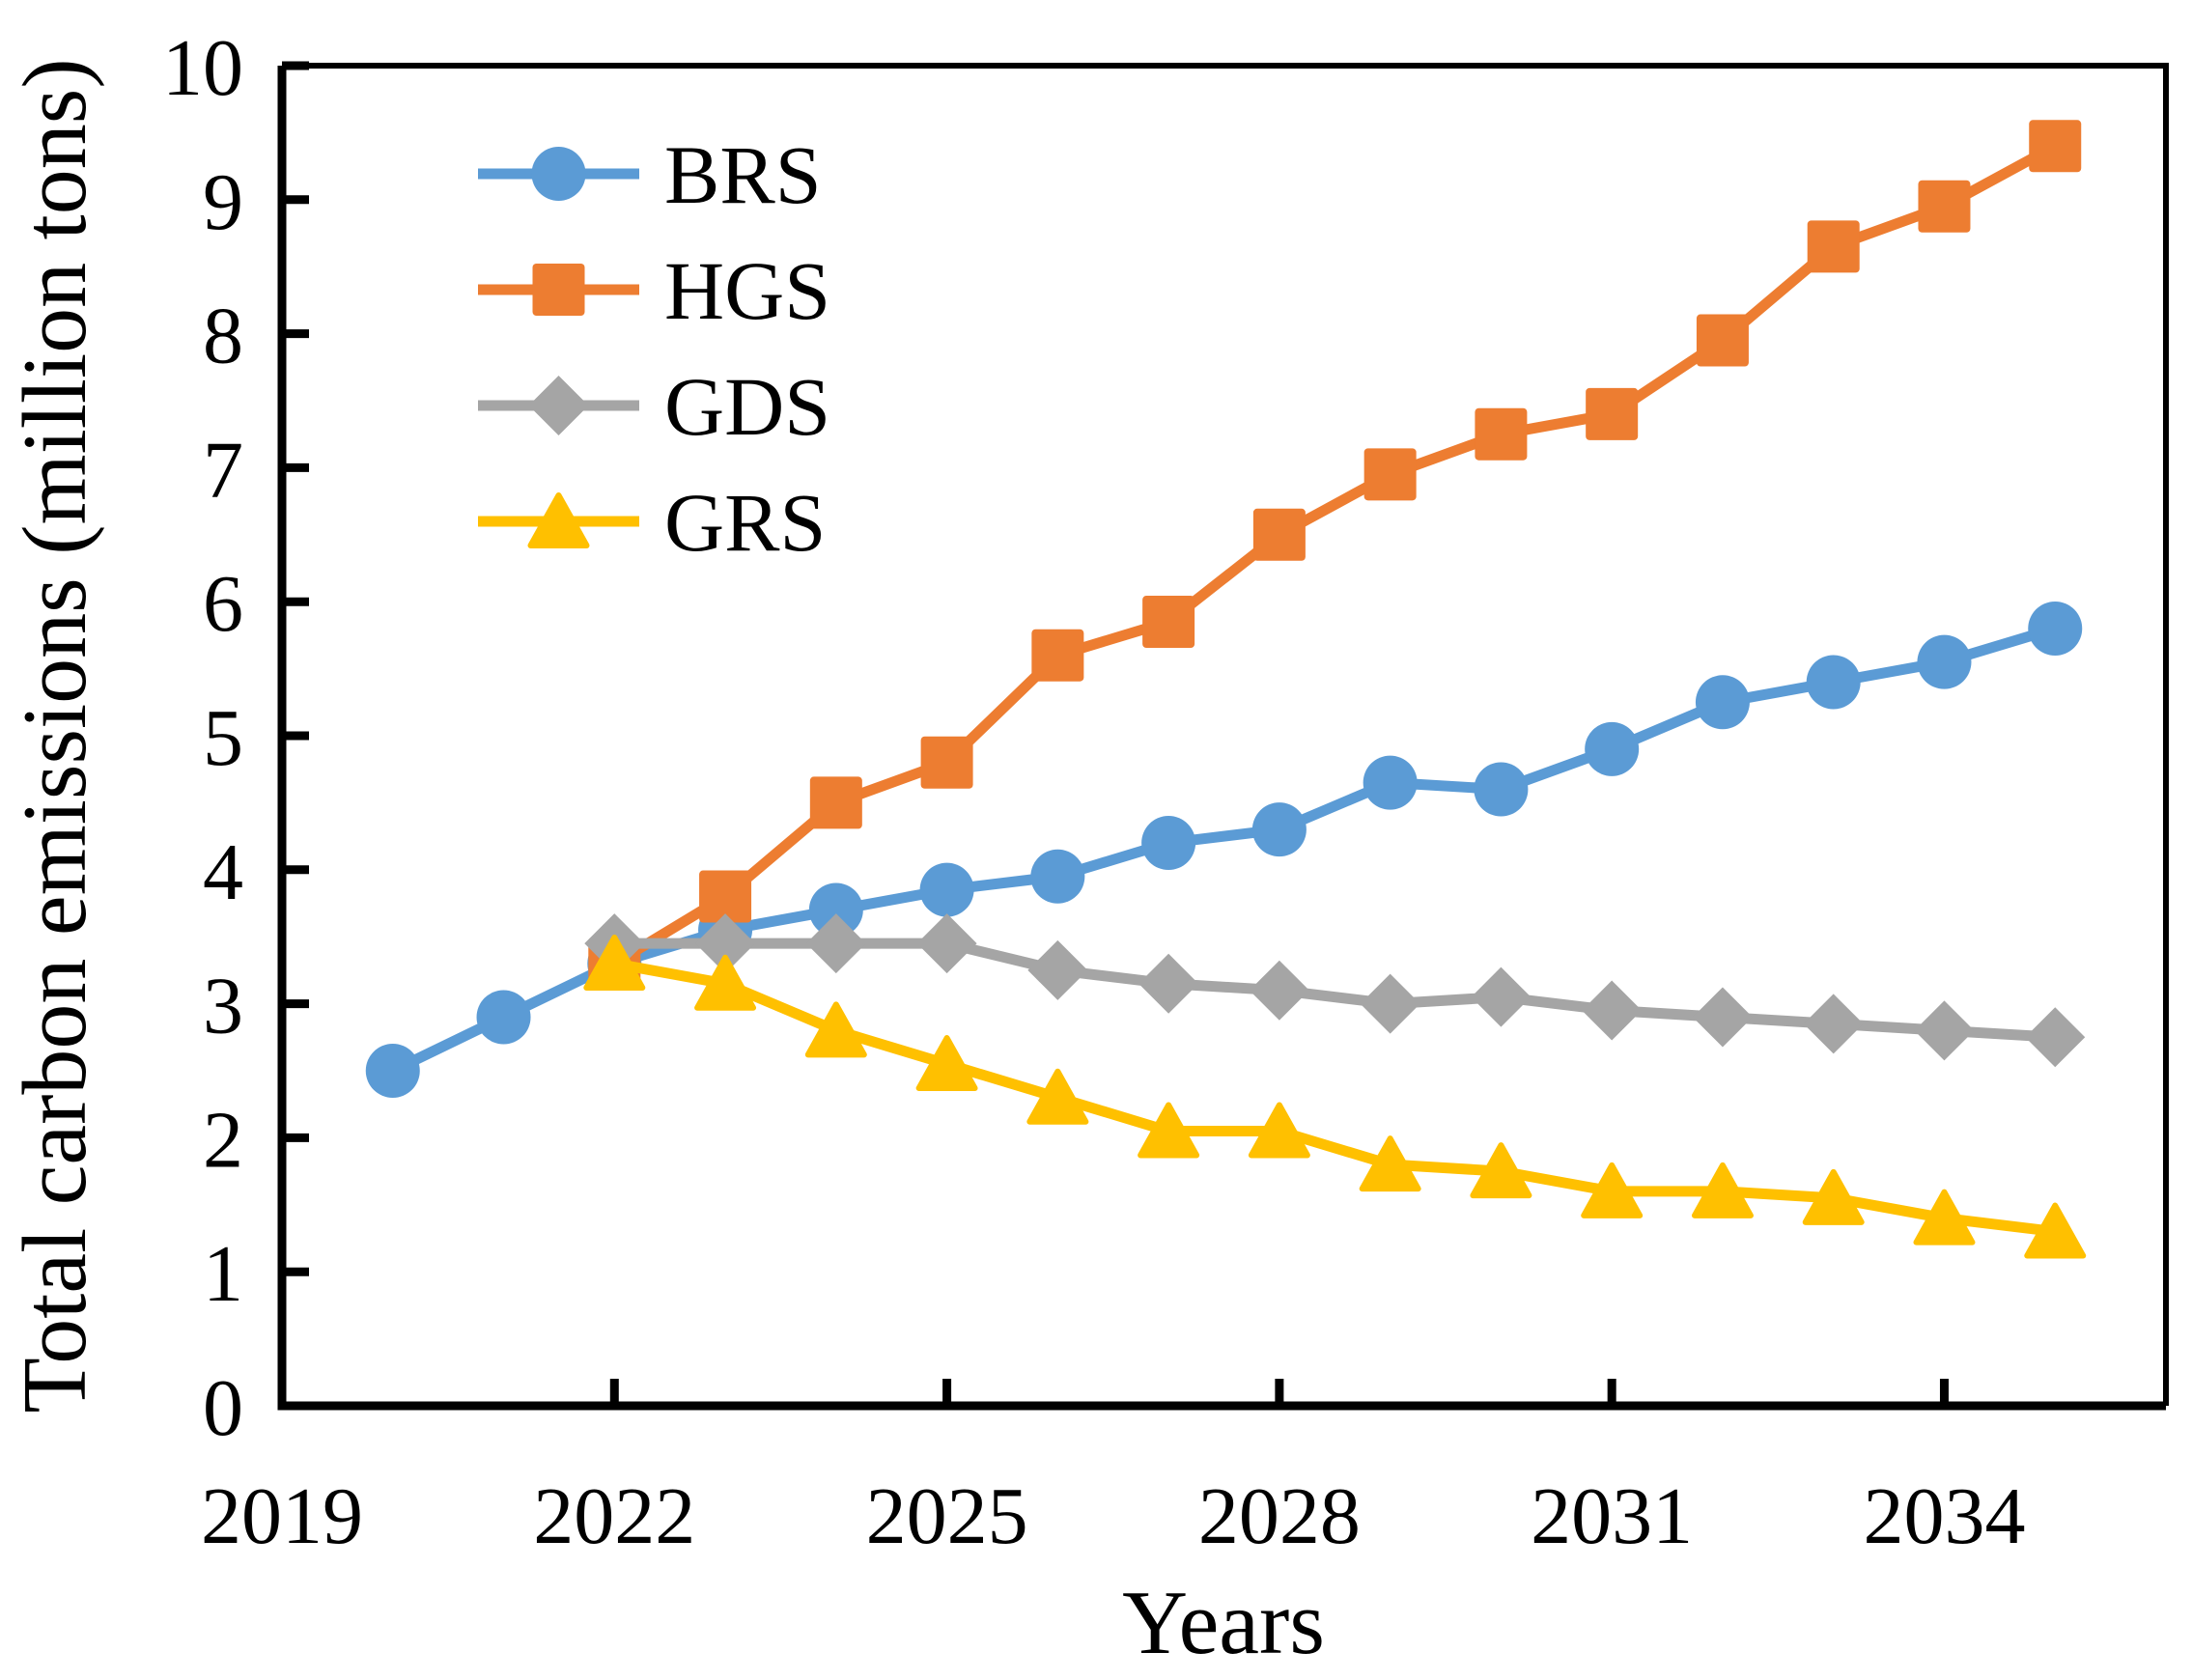 The height and width of the screenshot is (1680, 2192). What do you see at coordinates (223, 1274) in the screenshot?
I see `y-tick-label: 1` at bounding box center [223, 1274].